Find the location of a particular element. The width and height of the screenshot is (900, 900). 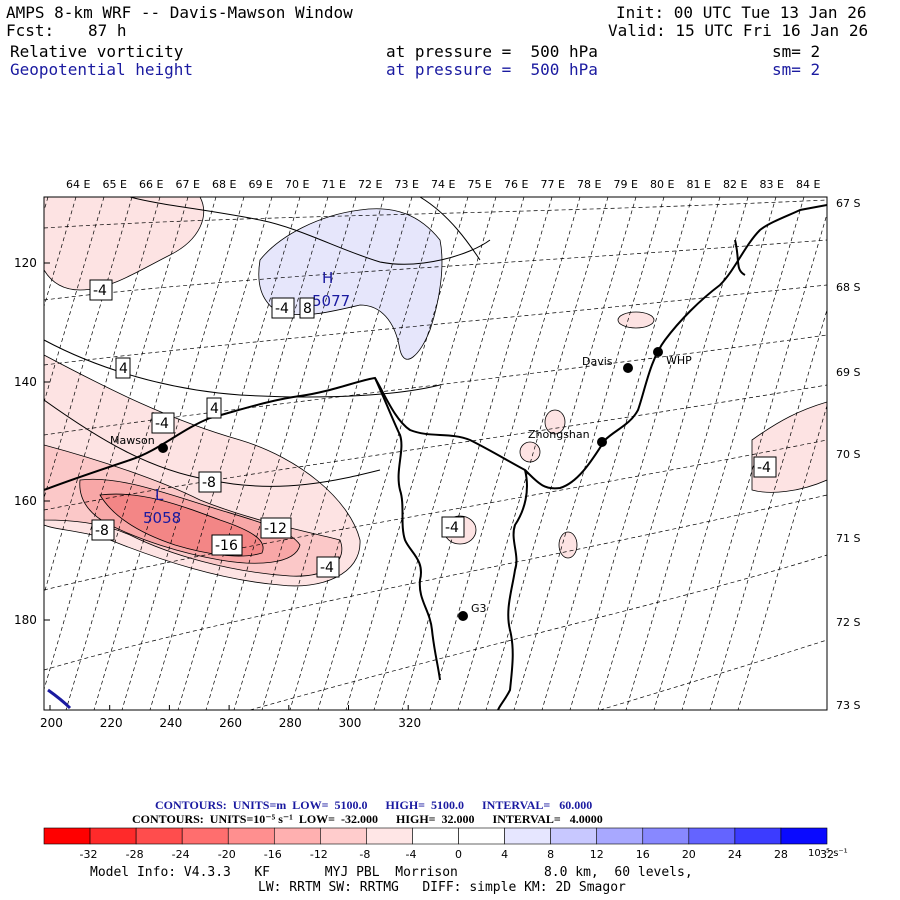

svg-text: 8 is located at coordinates (307, 309).